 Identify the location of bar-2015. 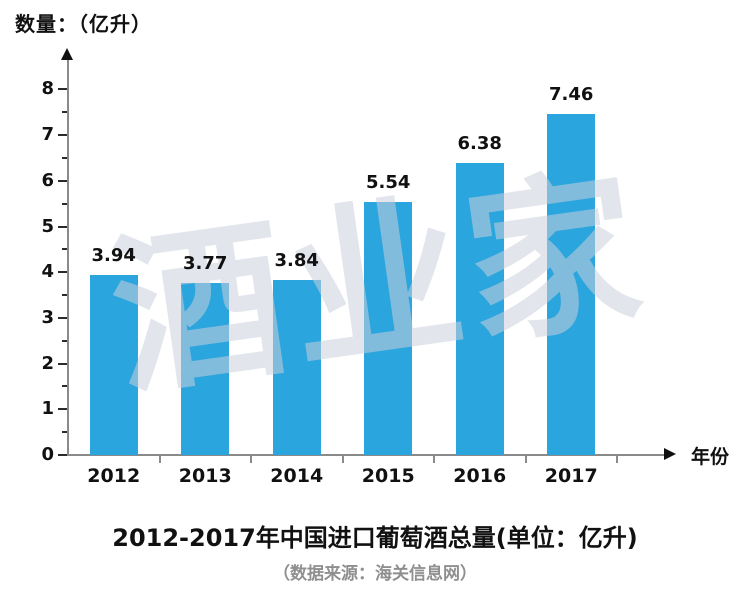
(388, 328).